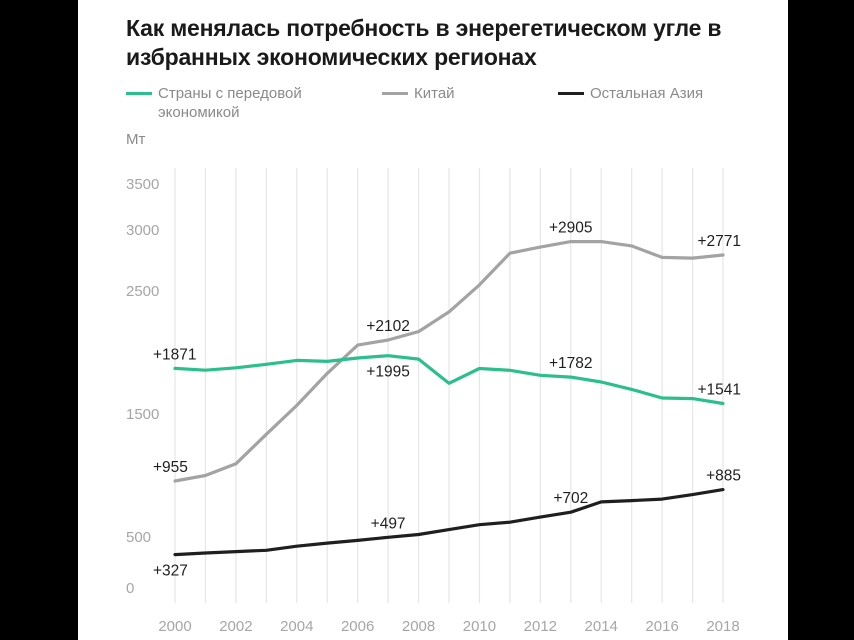 The width and height of the screenshot is (854, 640). What do you see at coordinates (479, 626) in the screenshot?
I see `x-tick-label: 2010` at bounding box center [479, 626].